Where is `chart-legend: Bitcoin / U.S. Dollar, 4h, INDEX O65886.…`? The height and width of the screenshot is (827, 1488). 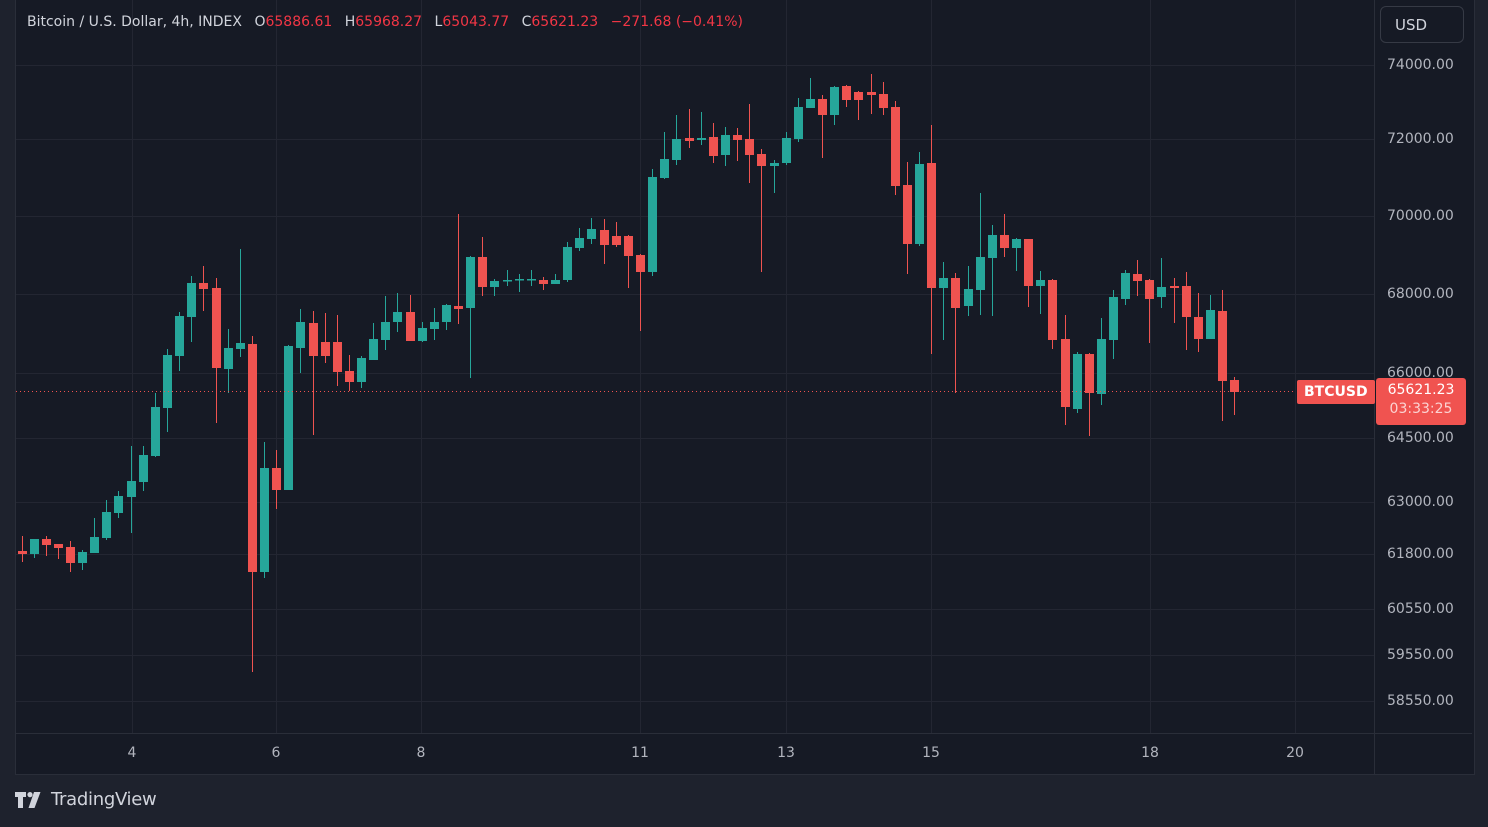
chart-legend: Bitcoin / U.S. Dollar, 4h, INDEX O65886.… is located at coordinates (385, 22).